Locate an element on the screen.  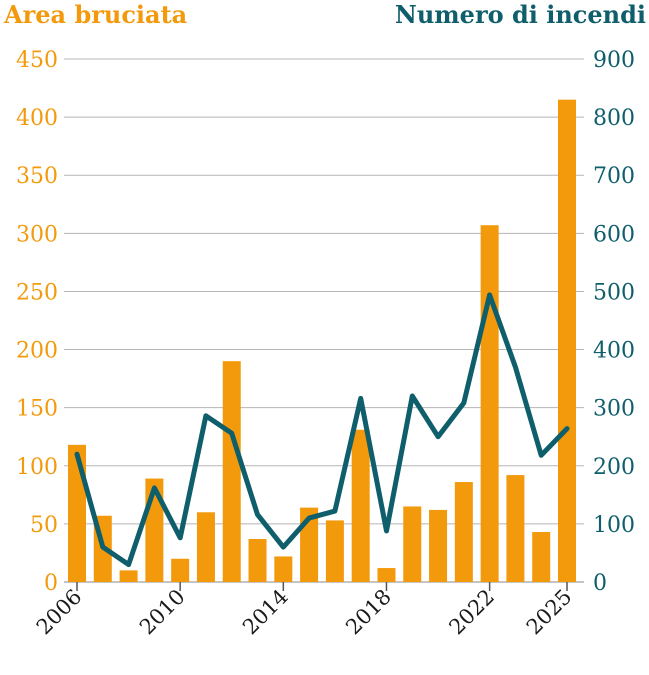
x-tick-label: 2006 is located at coordinates (59, 612).